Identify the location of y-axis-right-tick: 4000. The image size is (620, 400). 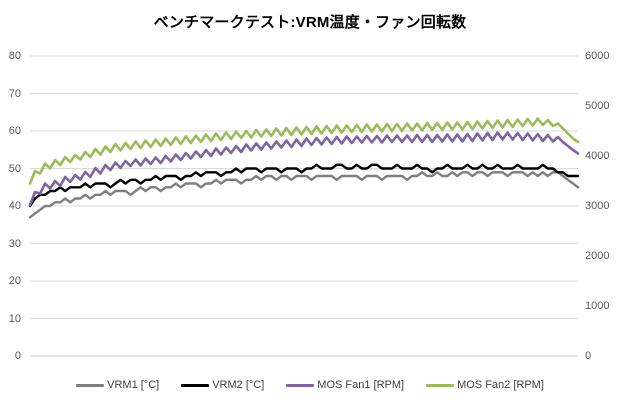
(597, 156).